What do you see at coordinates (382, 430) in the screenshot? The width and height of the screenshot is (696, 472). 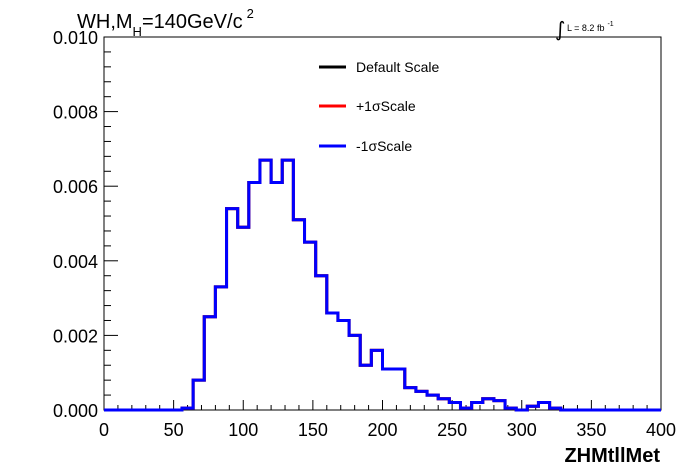 I see `x-tick-label: 200` at bounding box center [382, 430].